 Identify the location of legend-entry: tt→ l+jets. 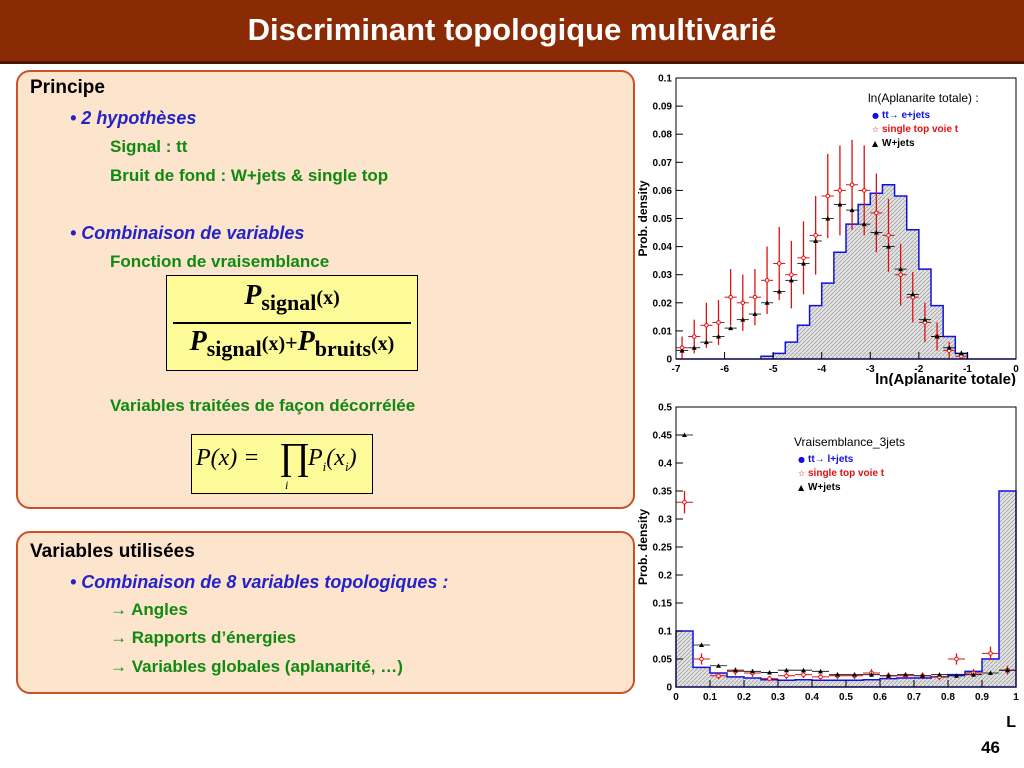
(831, 459).